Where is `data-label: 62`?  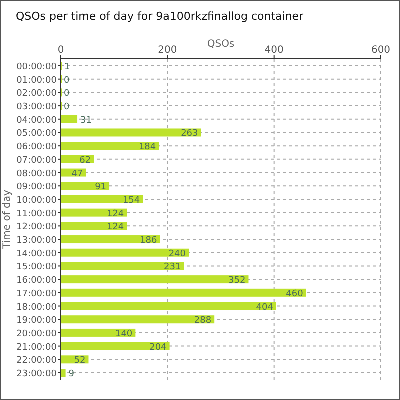
data-label: 62 is located at coordinates (86, 161).